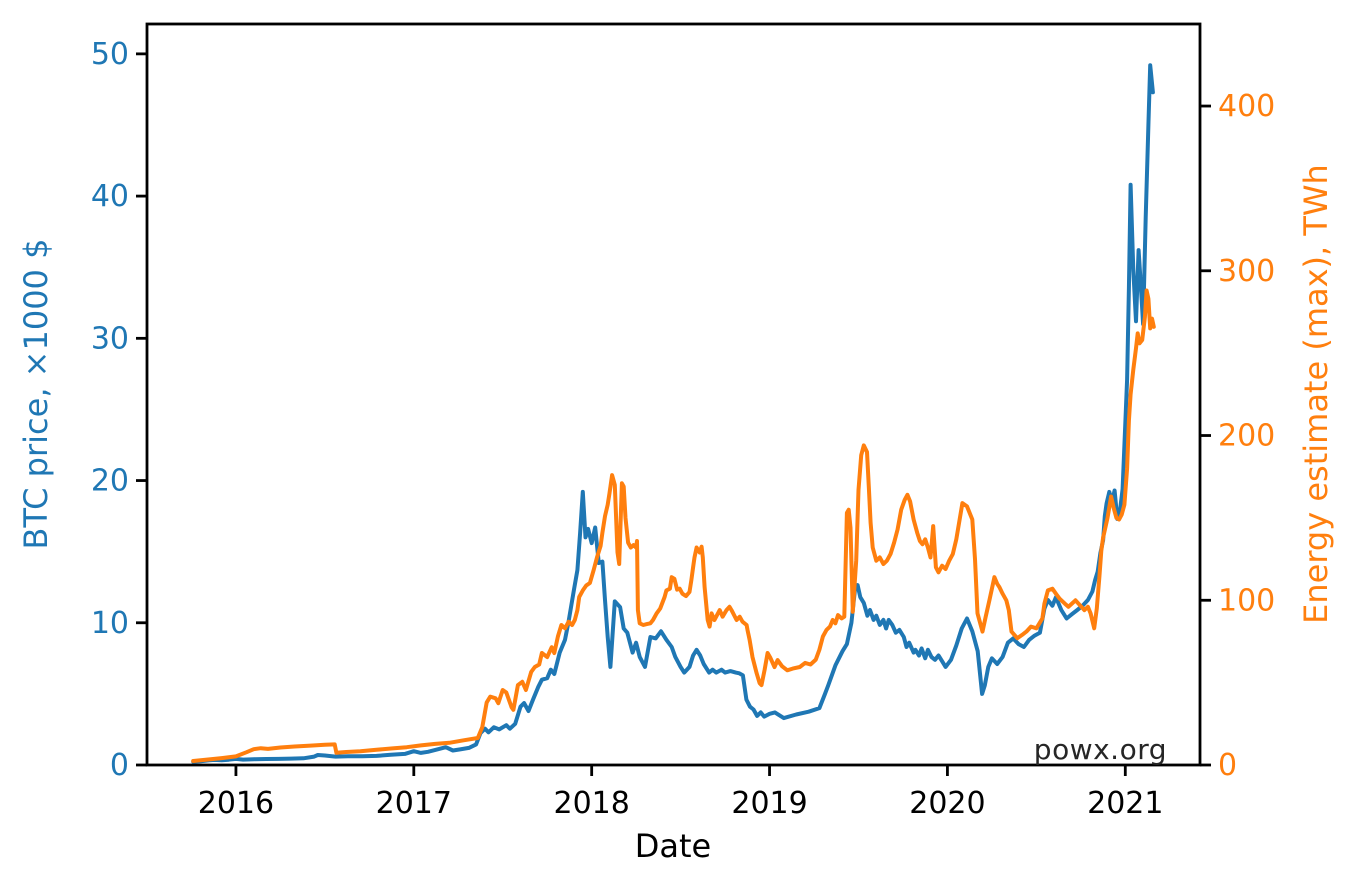 The width and height of the screenshot is (1353, 889). What do you see at coordinates (1246, 436) in the screenshot?
I see `y-right-tick-label: 200` at bounding box center [1246, 436].